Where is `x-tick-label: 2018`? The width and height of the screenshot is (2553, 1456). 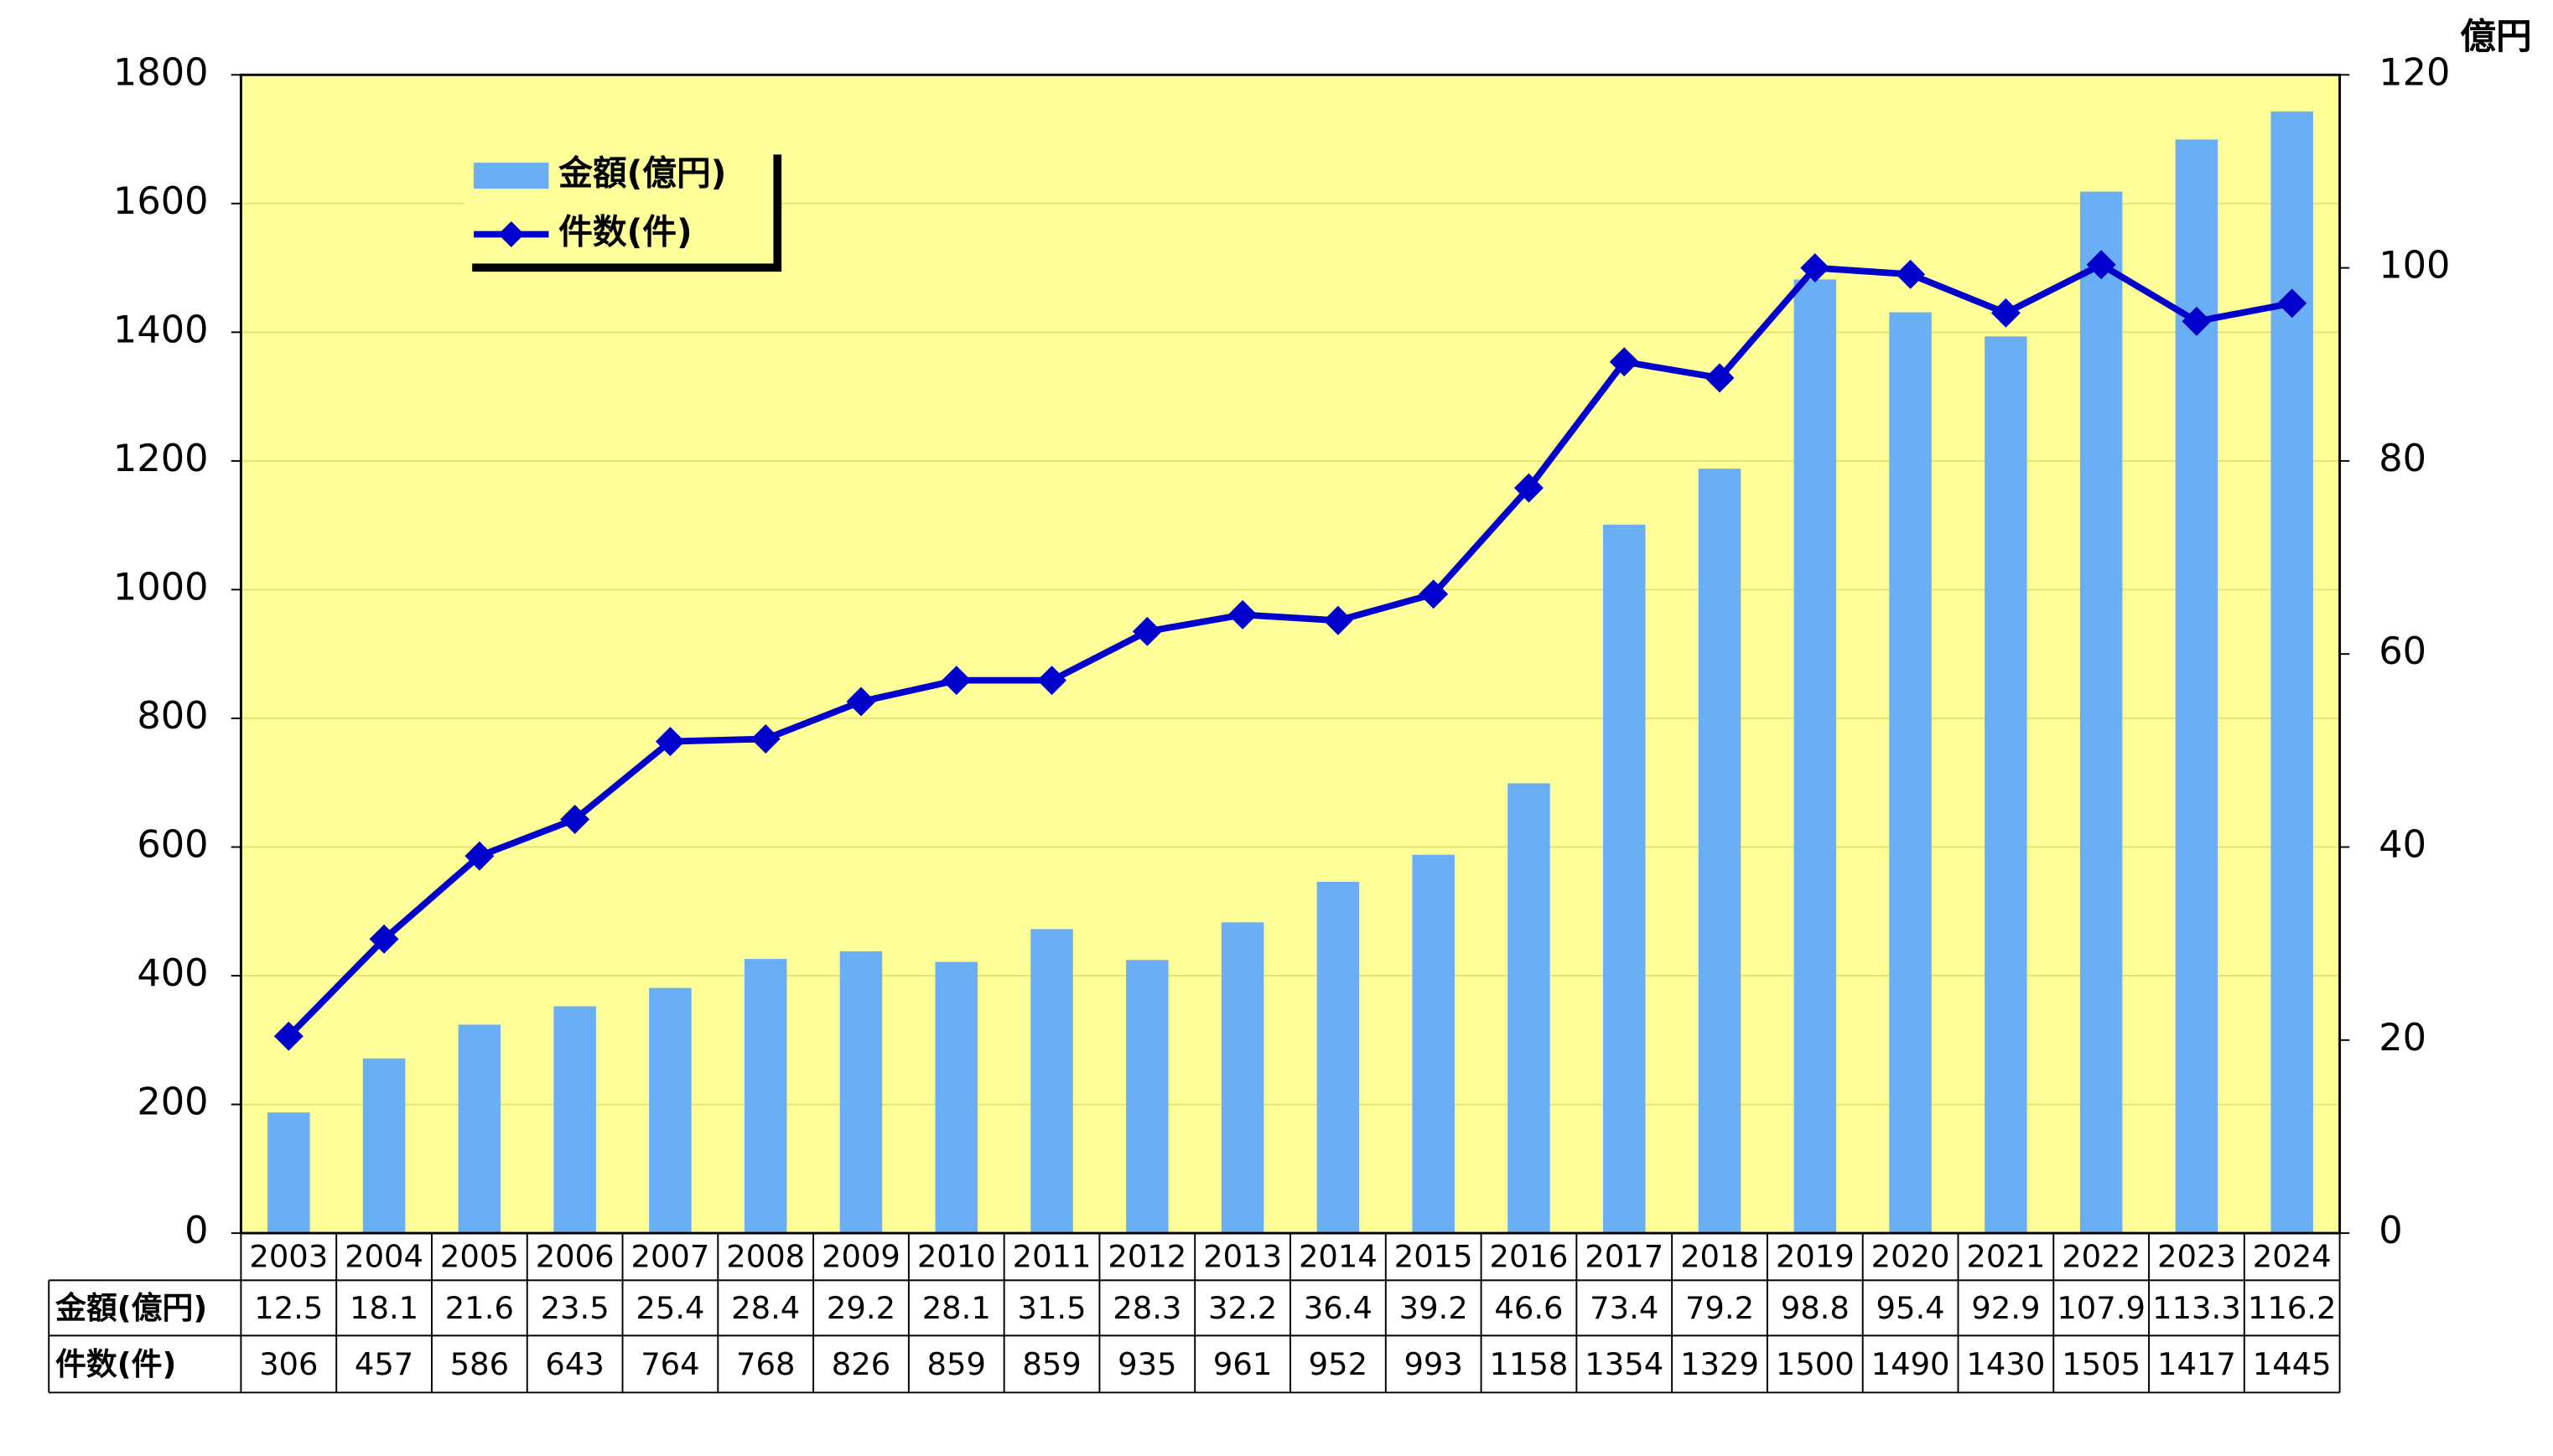
x-tick-label: 2018 is located at coordinates (1720, 1257).